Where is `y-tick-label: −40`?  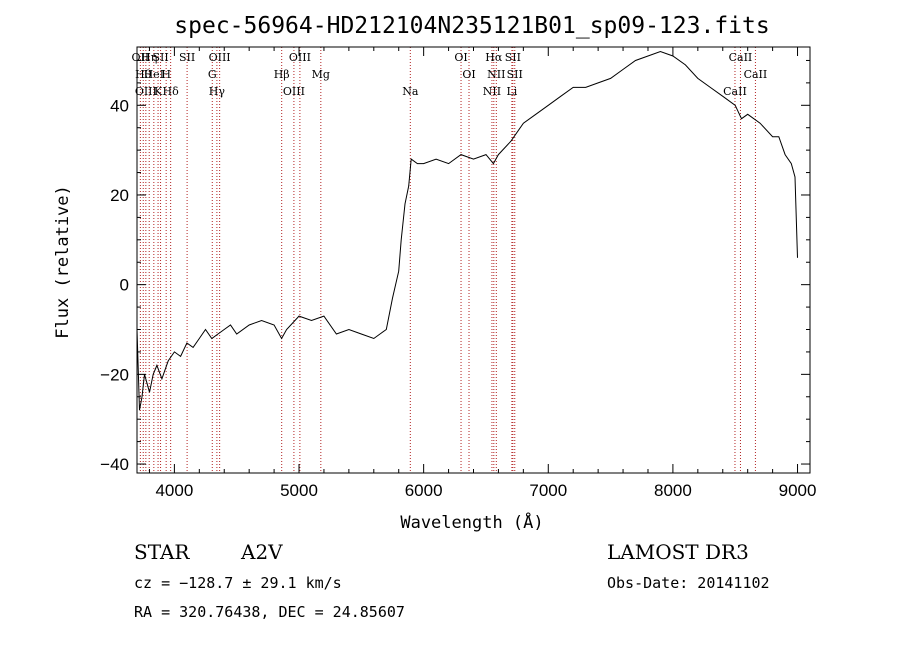 y-tick-label: −40 is located at coordinates (114, 464).